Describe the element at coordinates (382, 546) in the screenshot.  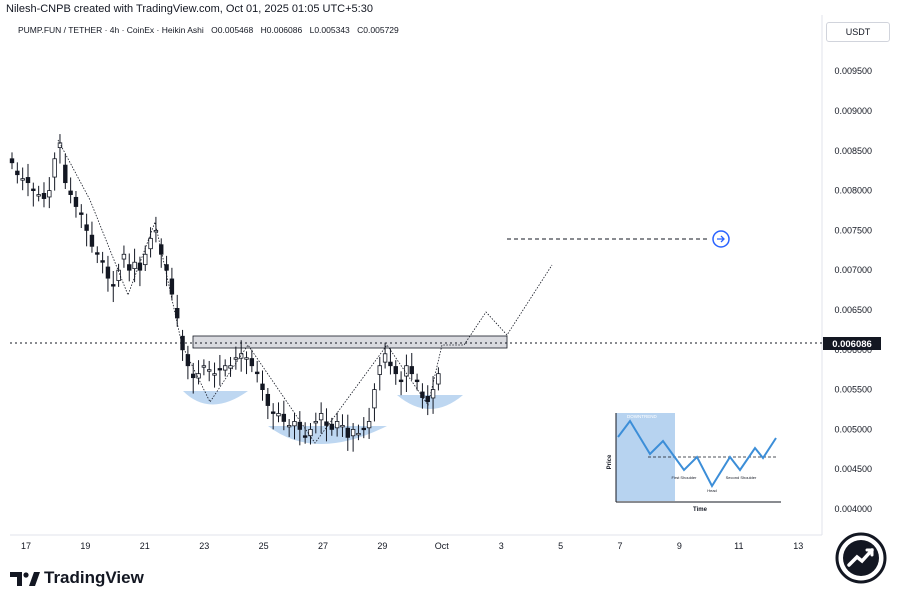
I see `time-tick-label: 29` at that location.